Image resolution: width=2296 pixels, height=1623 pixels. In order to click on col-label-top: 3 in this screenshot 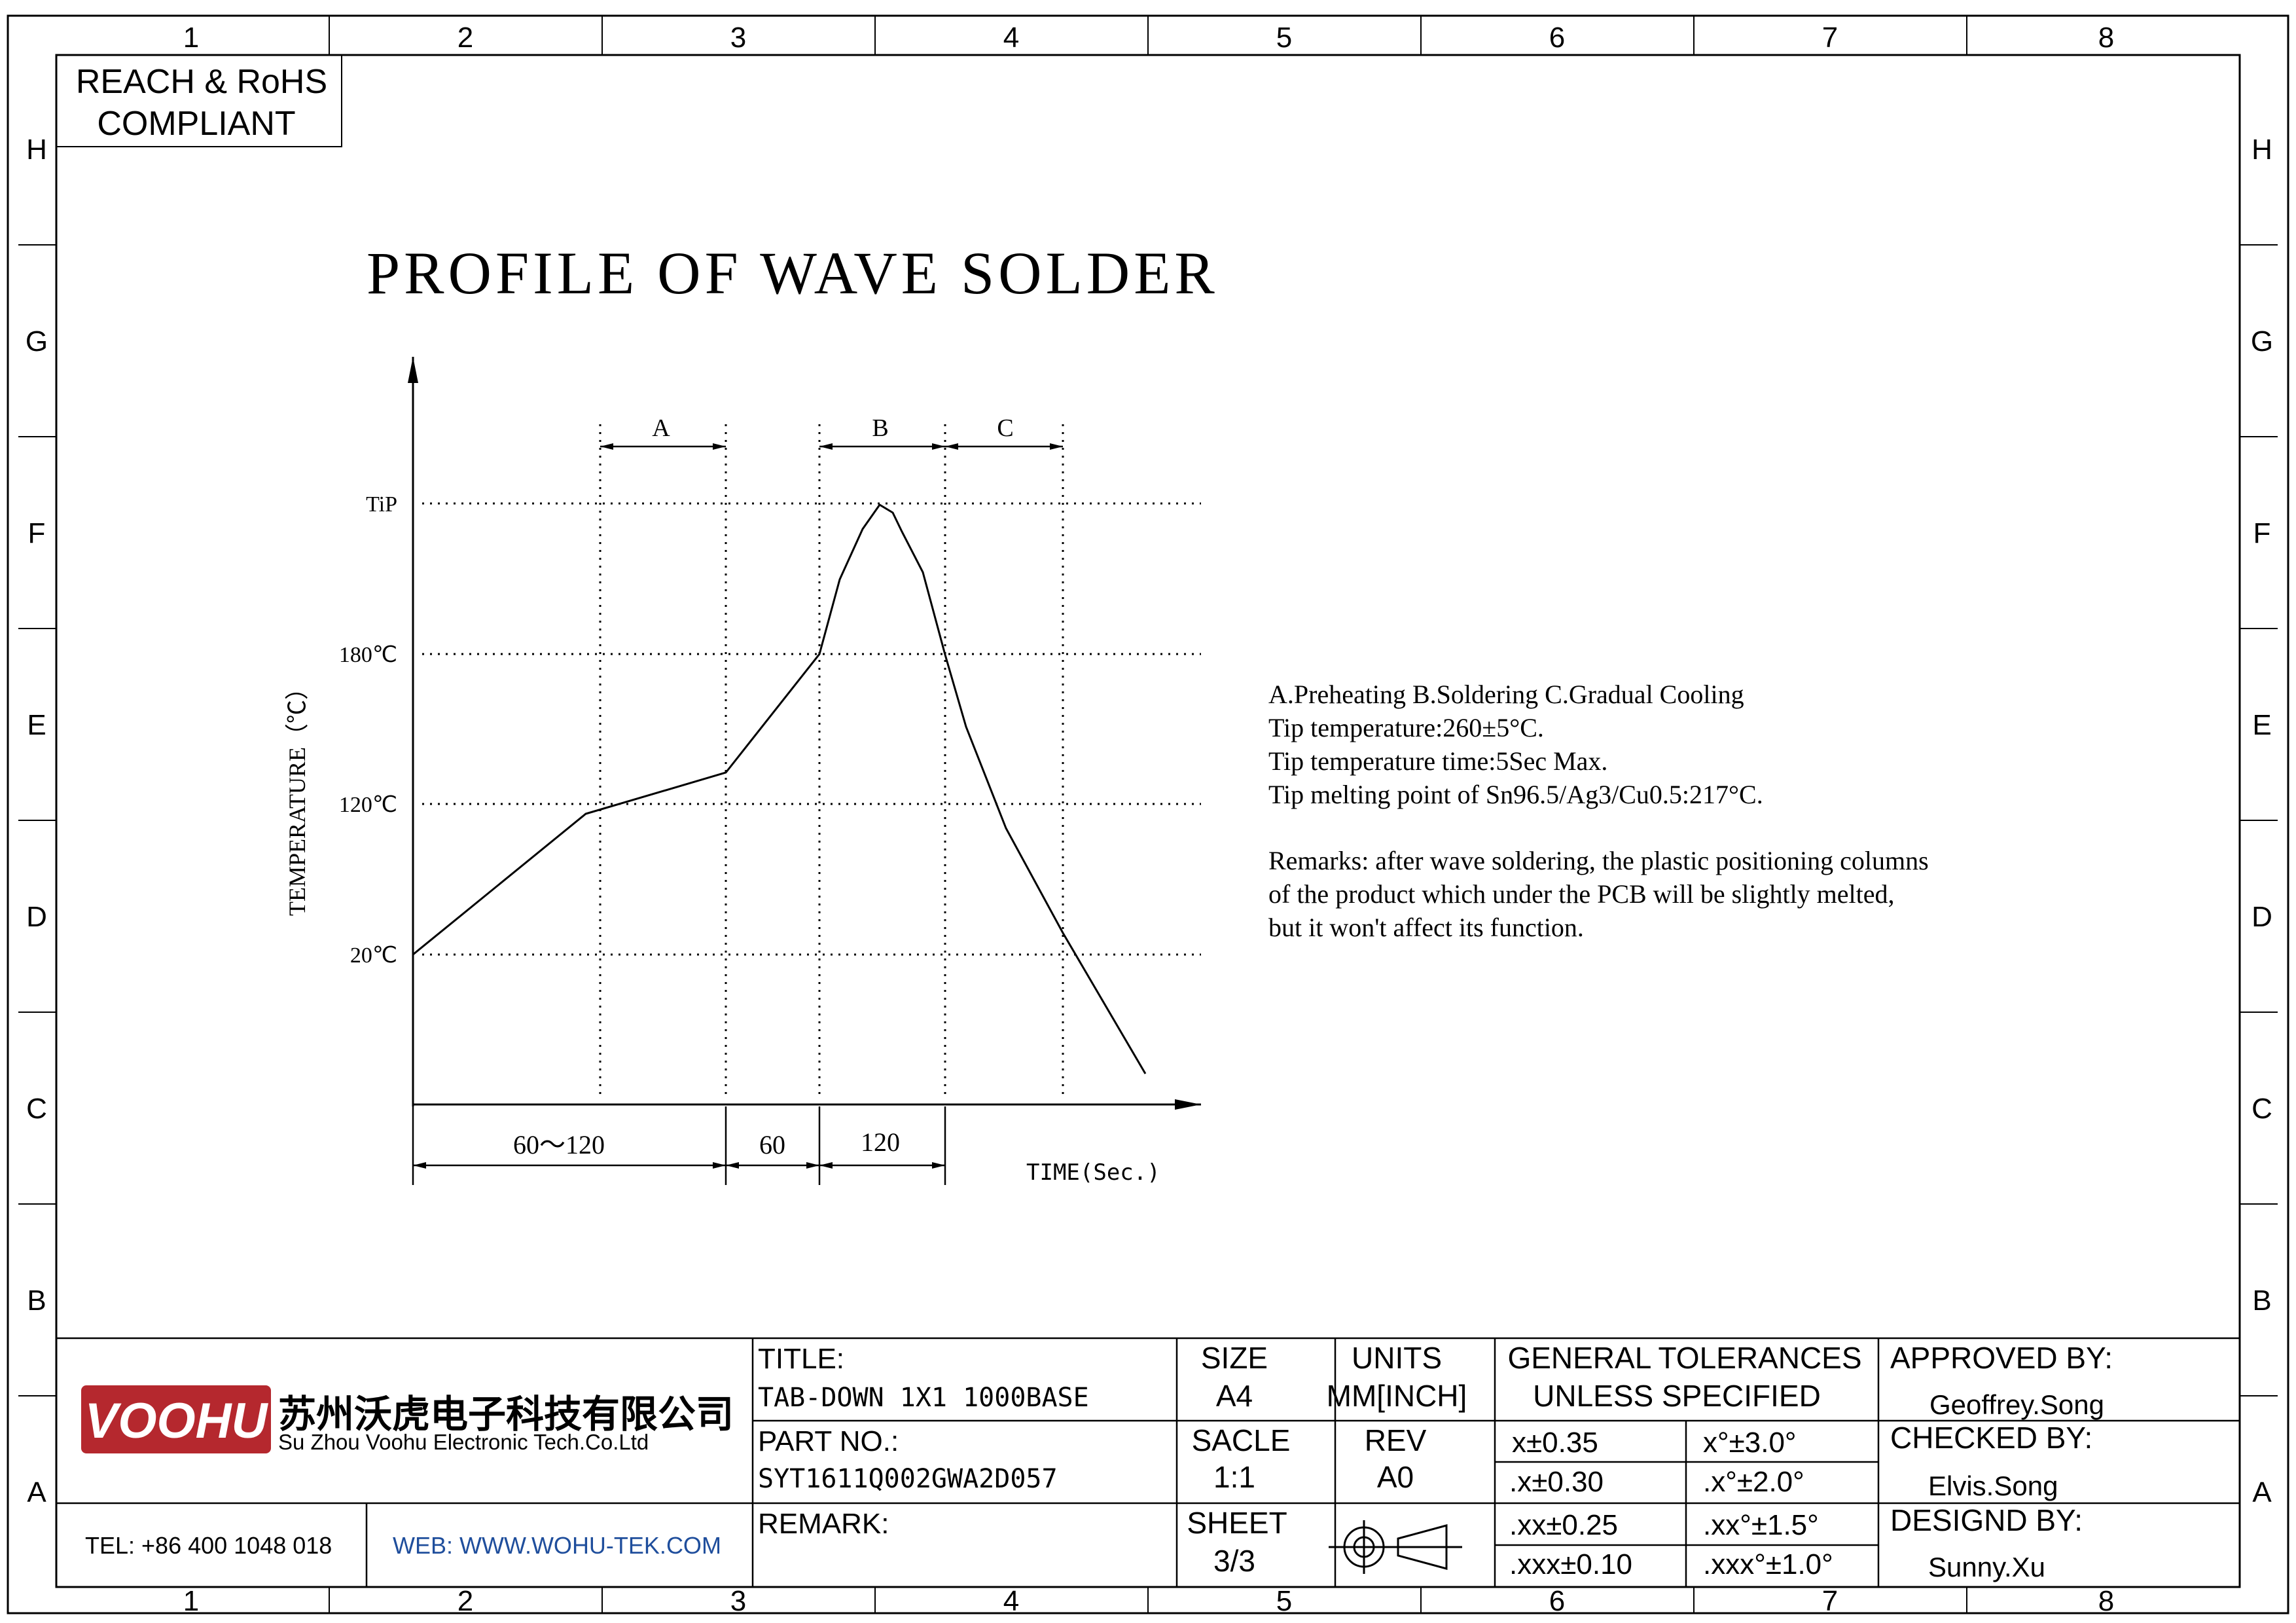, I will do `click(738, 38)`.